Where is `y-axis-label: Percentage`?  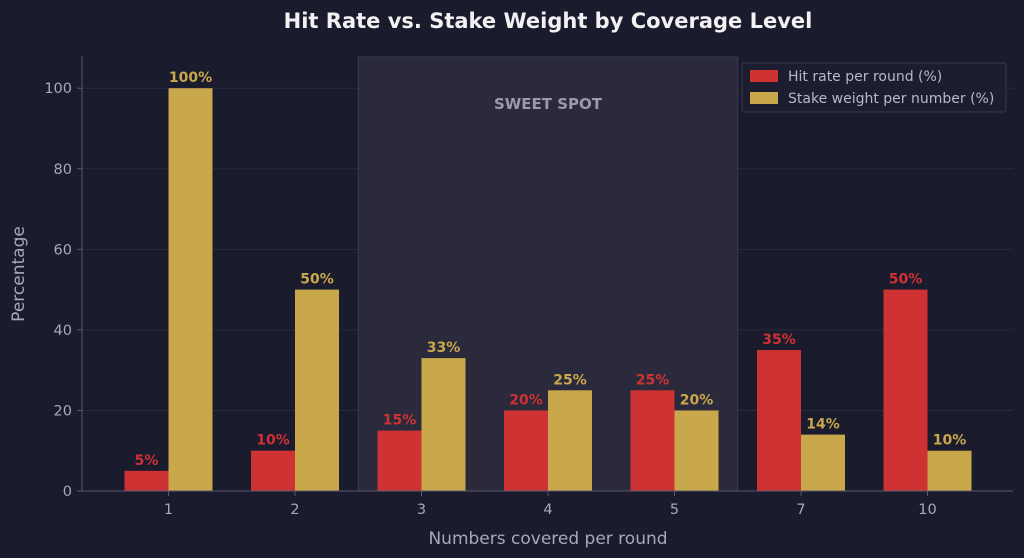 y-axis-label: Percentage is located at coordinates (19, 274).